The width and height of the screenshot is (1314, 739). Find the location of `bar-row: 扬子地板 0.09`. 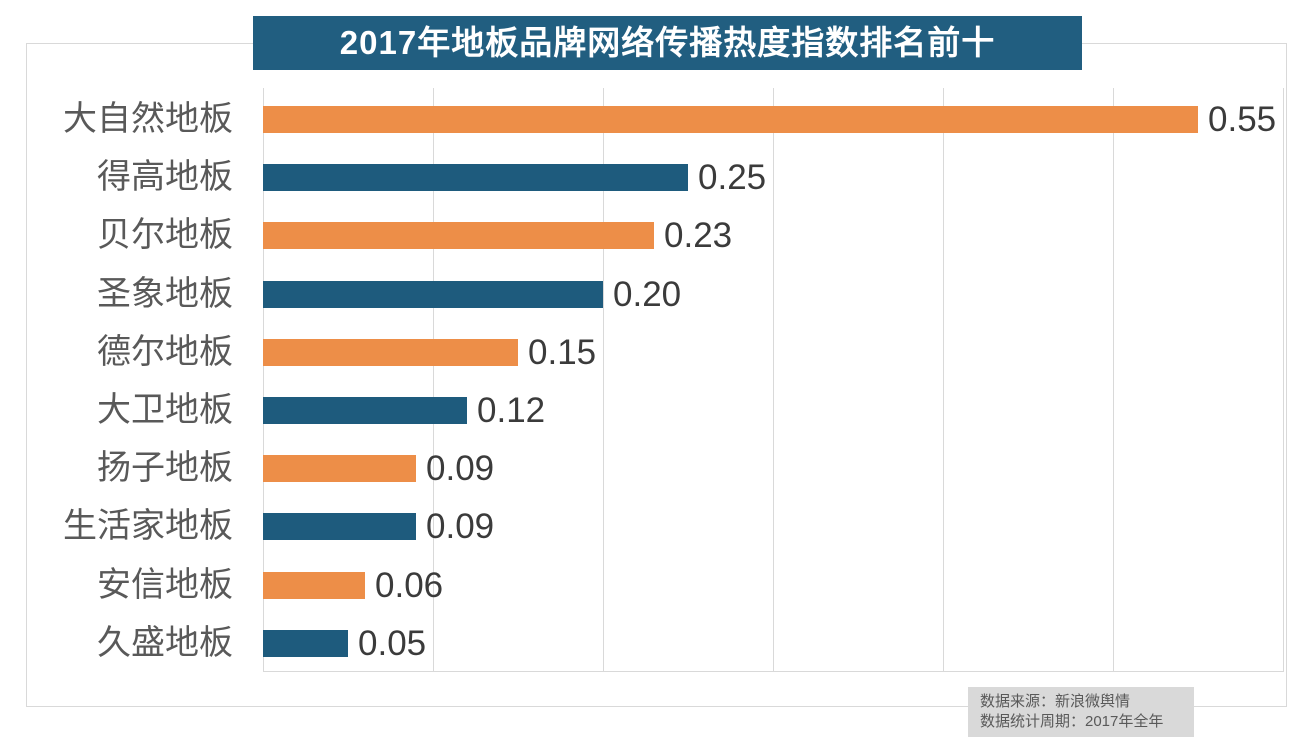

bar-row: 扬子地板 0.09 is located at coordinates (657, 468).